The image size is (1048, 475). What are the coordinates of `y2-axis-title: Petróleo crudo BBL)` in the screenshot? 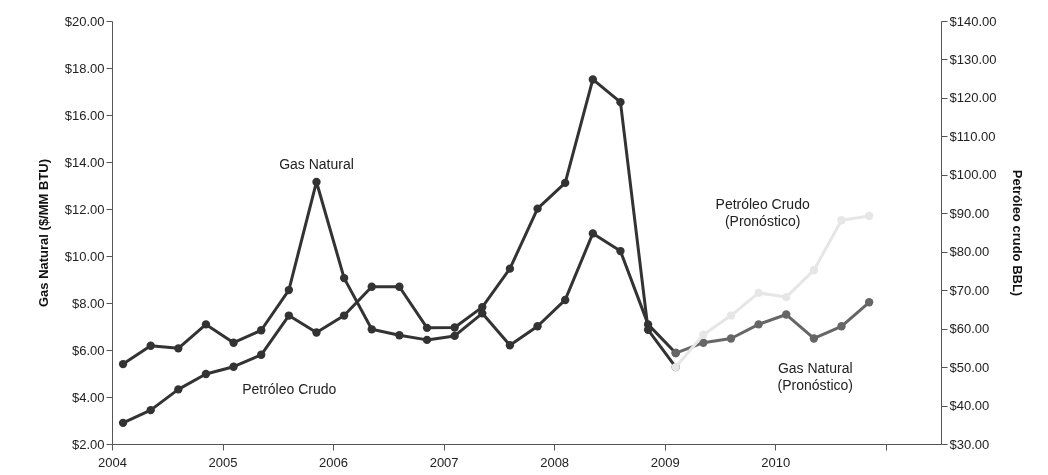 It's located at (1018, 233).